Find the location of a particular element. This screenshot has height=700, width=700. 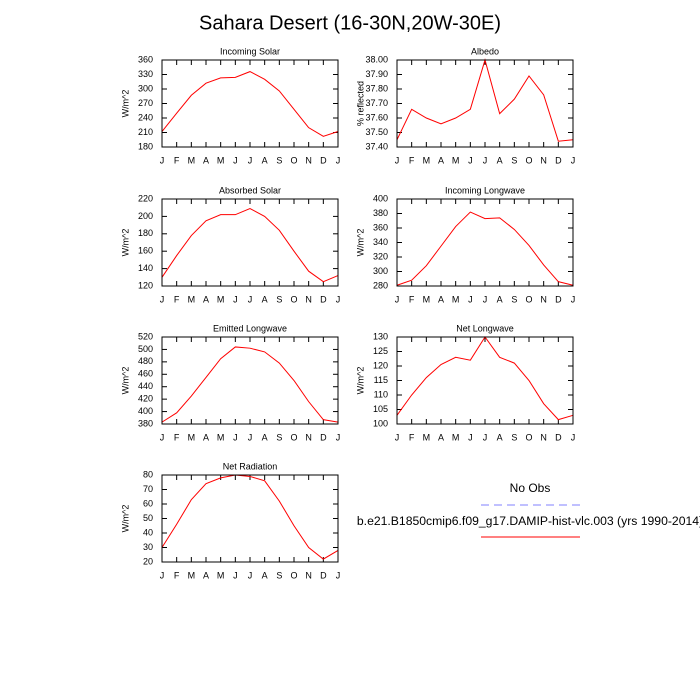

y-tick-label: 200 is located at coordinates (145, 216).